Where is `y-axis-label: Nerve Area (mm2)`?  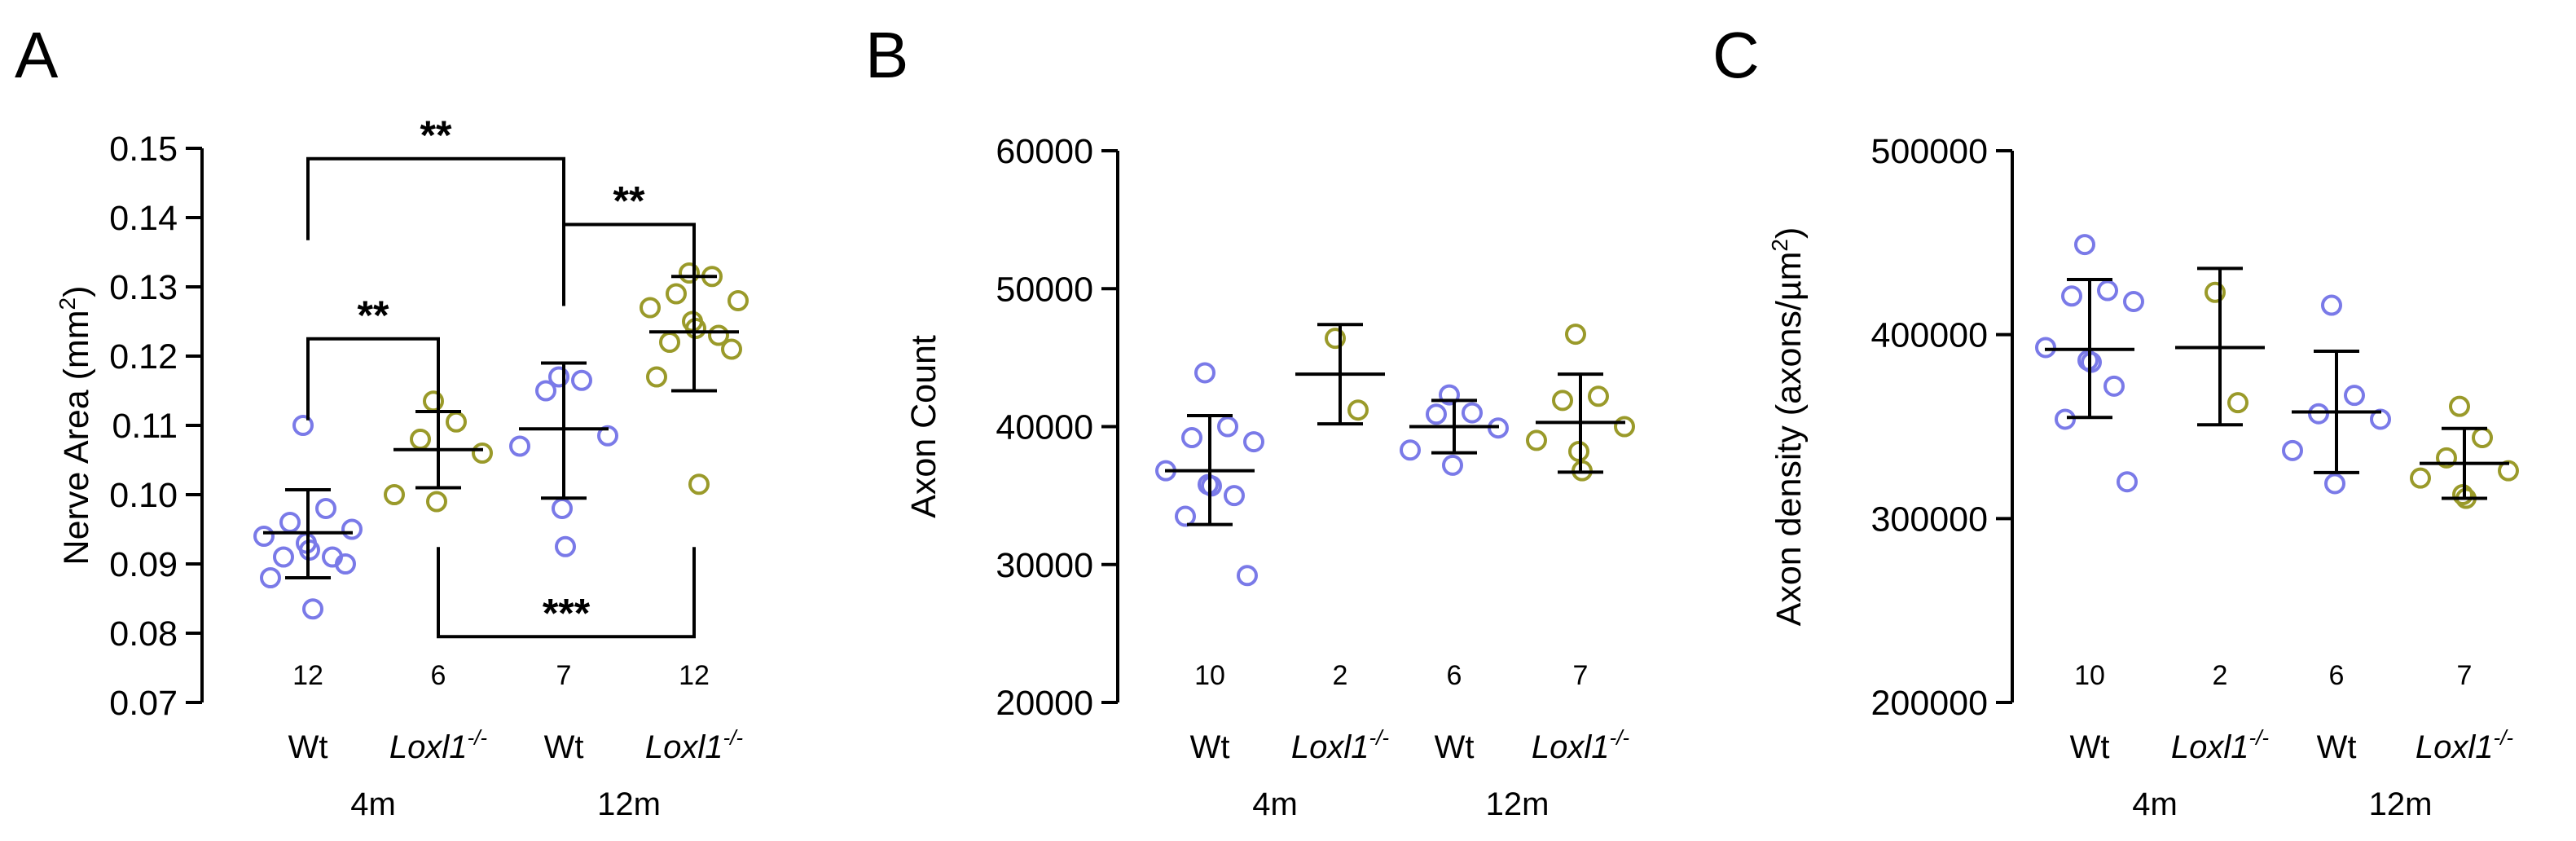 y-axis-label: Nerve Area (mm2) is located at coordinates (75, 426).